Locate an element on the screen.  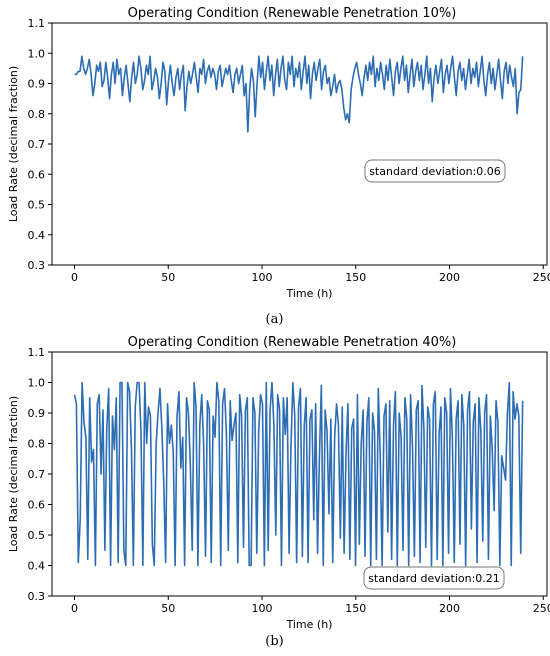
panel-caption: (a) is located at coordinates (275, 319).